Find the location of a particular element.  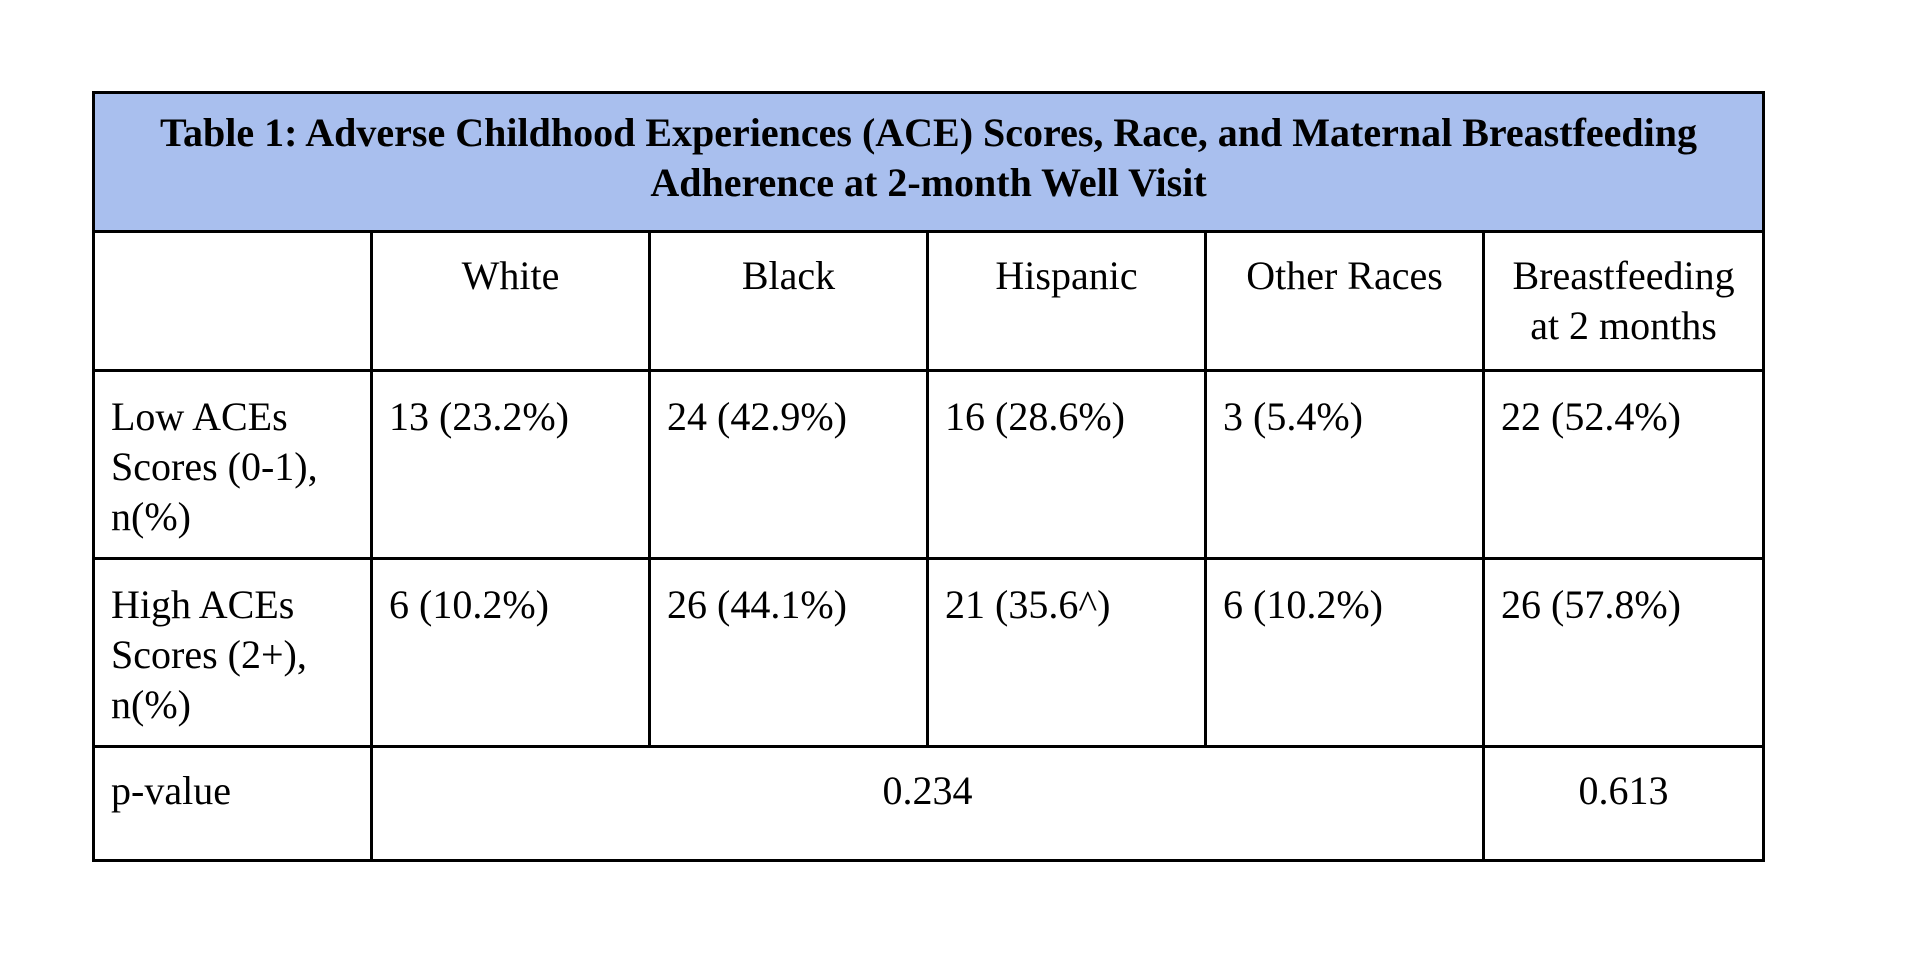

header-cell-hispanic: Hispanic is located at coordinates (1066, 301).